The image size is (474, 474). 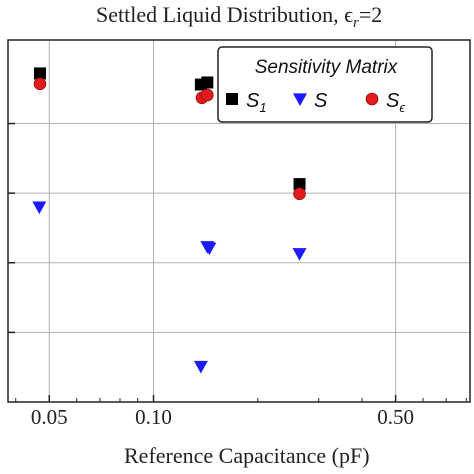 I want to click on chart-title: Settled Liquid Distribution, ϵr=2, so click(x=239, y=16).